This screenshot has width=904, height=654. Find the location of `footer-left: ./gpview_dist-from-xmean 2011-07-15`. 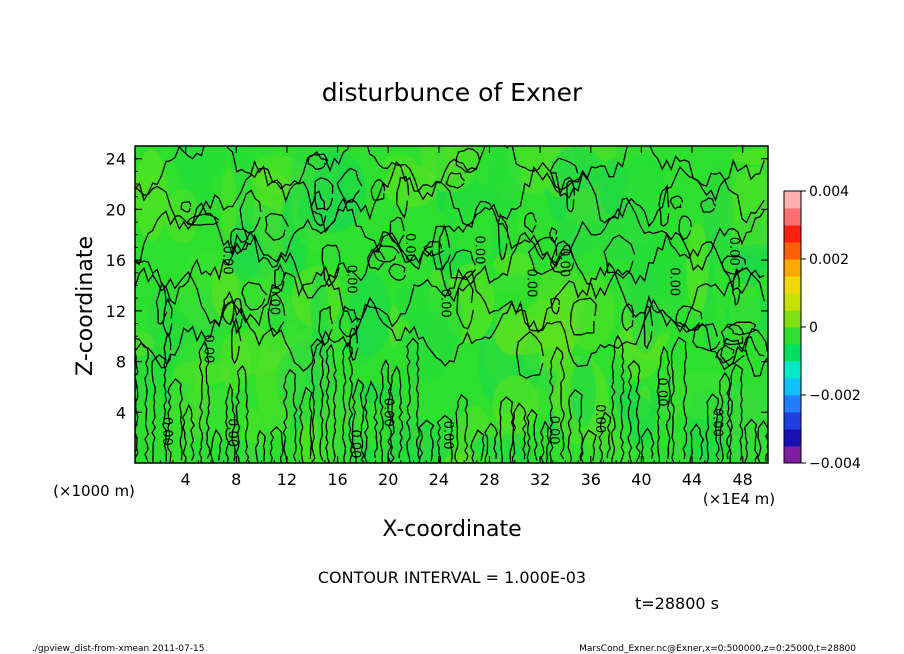

footer-left: ./gpview_dist-from-xmean 2011-07-15 is located at coordinates (118, 649).